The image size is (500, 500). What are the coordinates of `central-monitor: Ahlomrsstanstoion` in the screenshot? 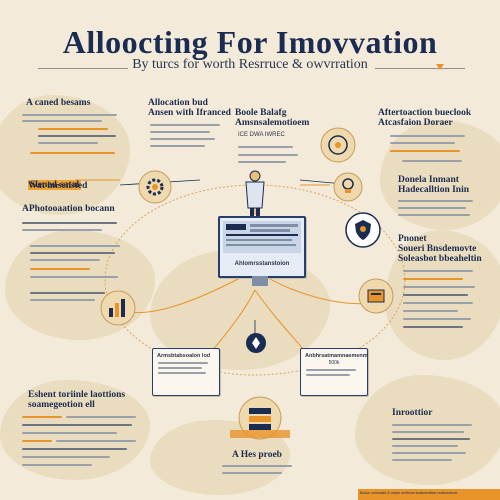 It's located at (262, 247).